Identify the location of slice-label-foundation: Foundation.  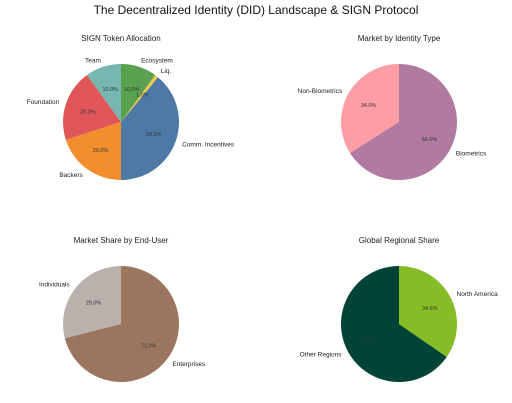
(43, 102).